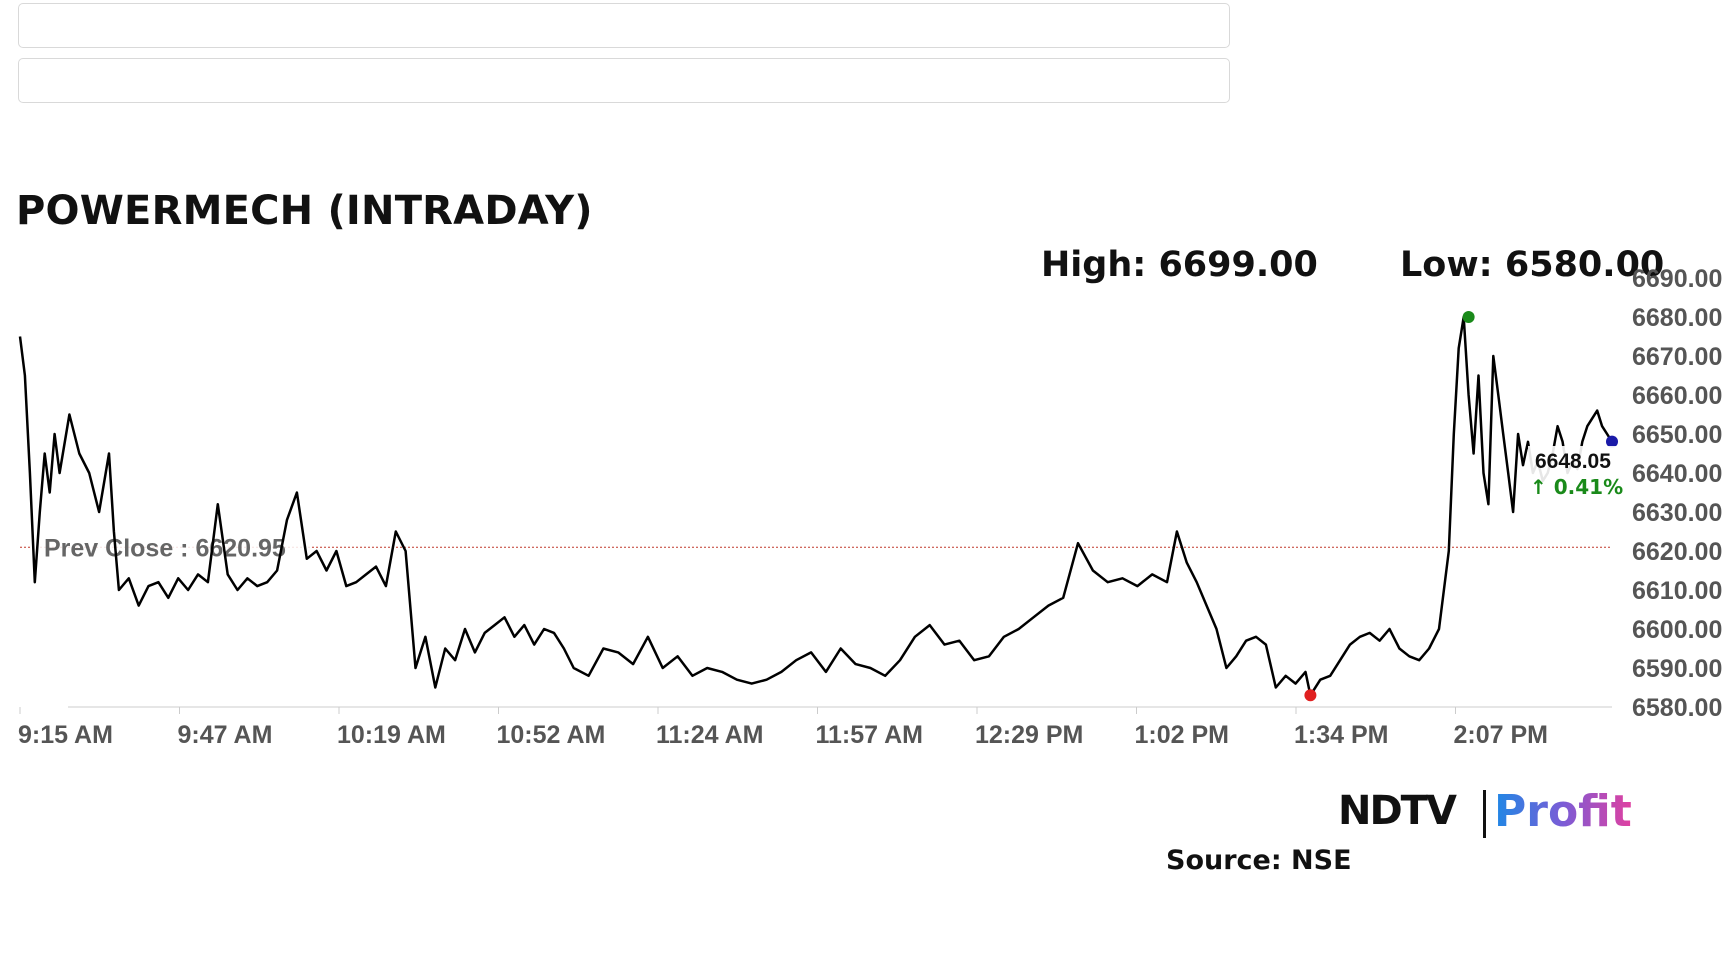  I want to click on x-tick-label: 9:47 AM, so click(225, 735).